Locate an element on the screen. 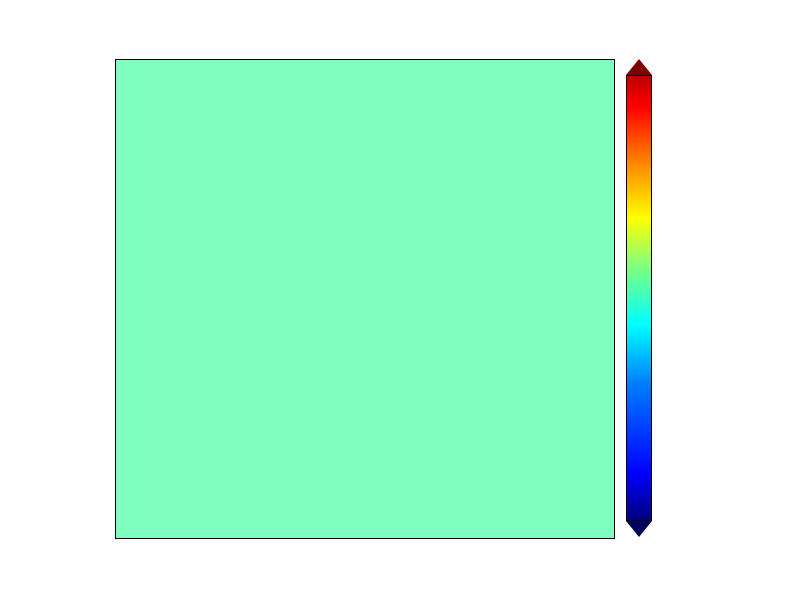  colorbar-over-arrow-icon is located at coordinates (639, 67).